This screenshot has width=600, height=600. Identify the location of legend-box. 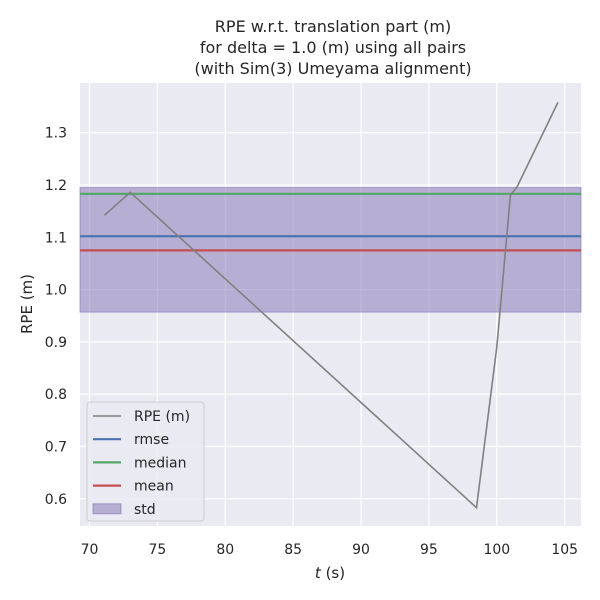
(145, 461).